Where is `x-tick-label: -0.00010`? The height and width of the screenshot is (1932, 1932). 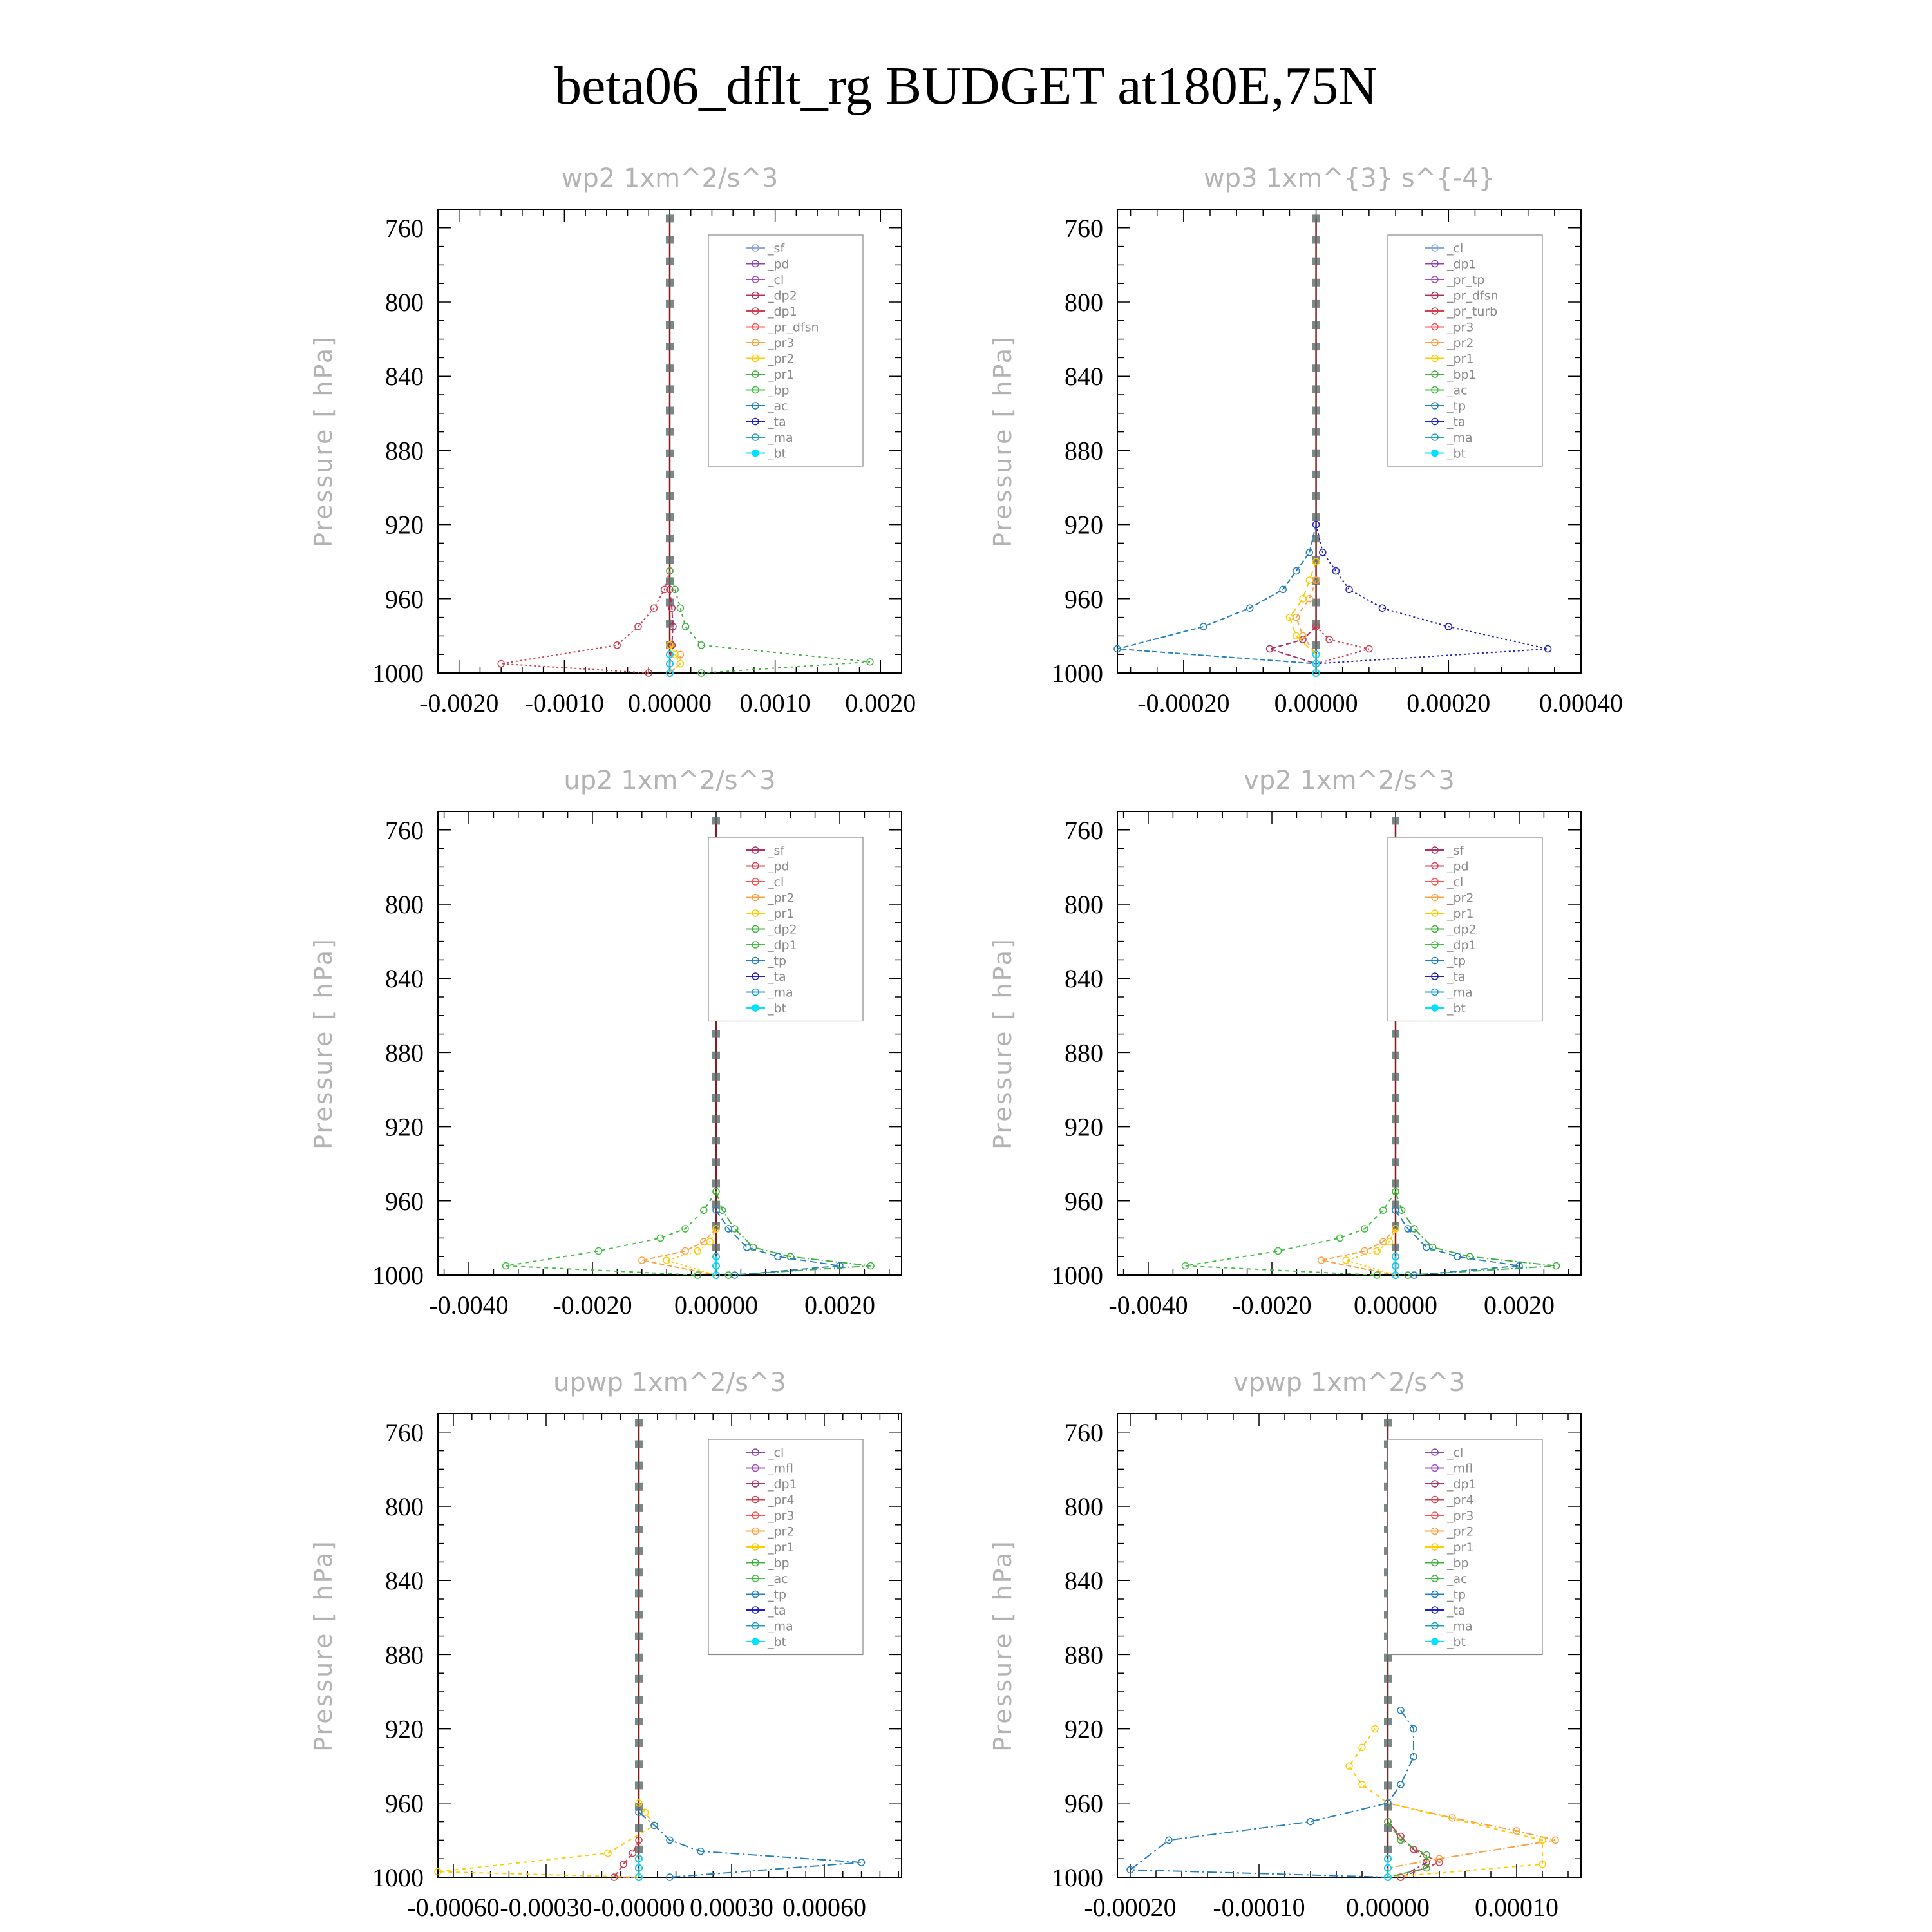 x-tick-label: -0.00010 is located at coordinates (1259, 1907).